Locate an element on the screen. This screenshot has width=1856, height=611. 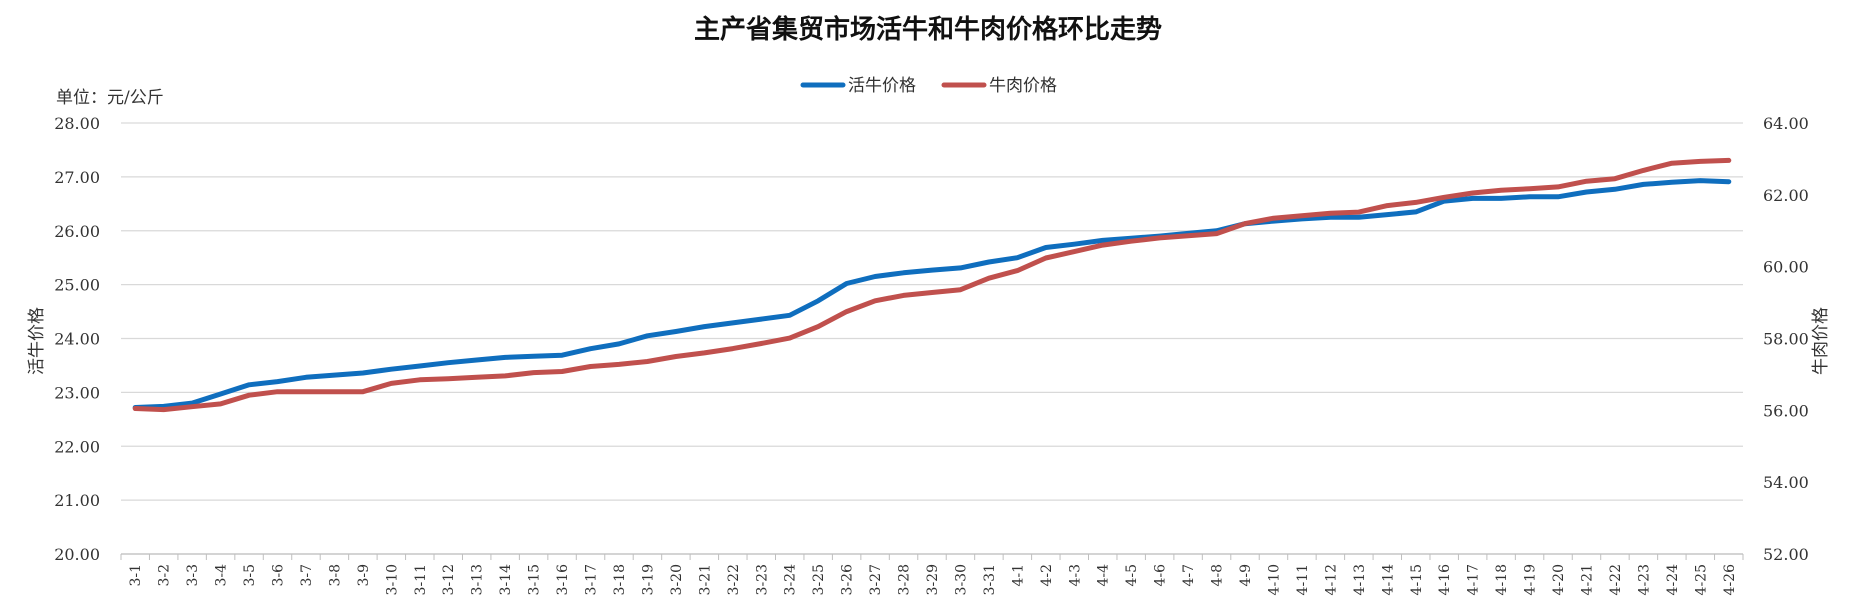
x-tick-label: 3-23 is located at coordinates (762, 579).